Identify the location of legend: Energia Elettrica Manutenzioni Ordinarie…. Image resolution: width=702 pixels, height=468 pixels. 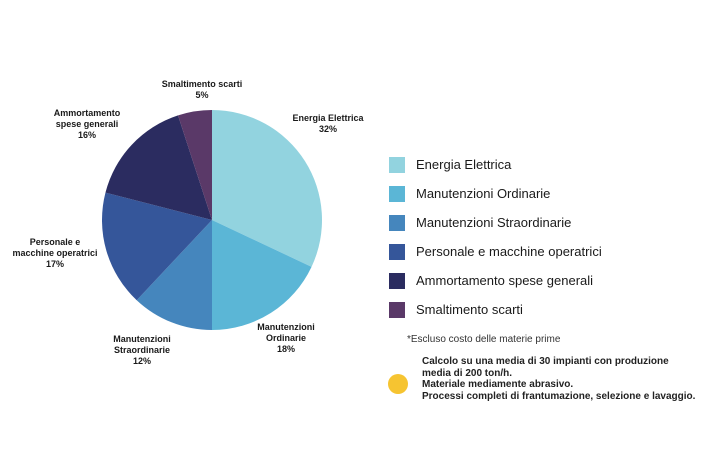
(495, 237).